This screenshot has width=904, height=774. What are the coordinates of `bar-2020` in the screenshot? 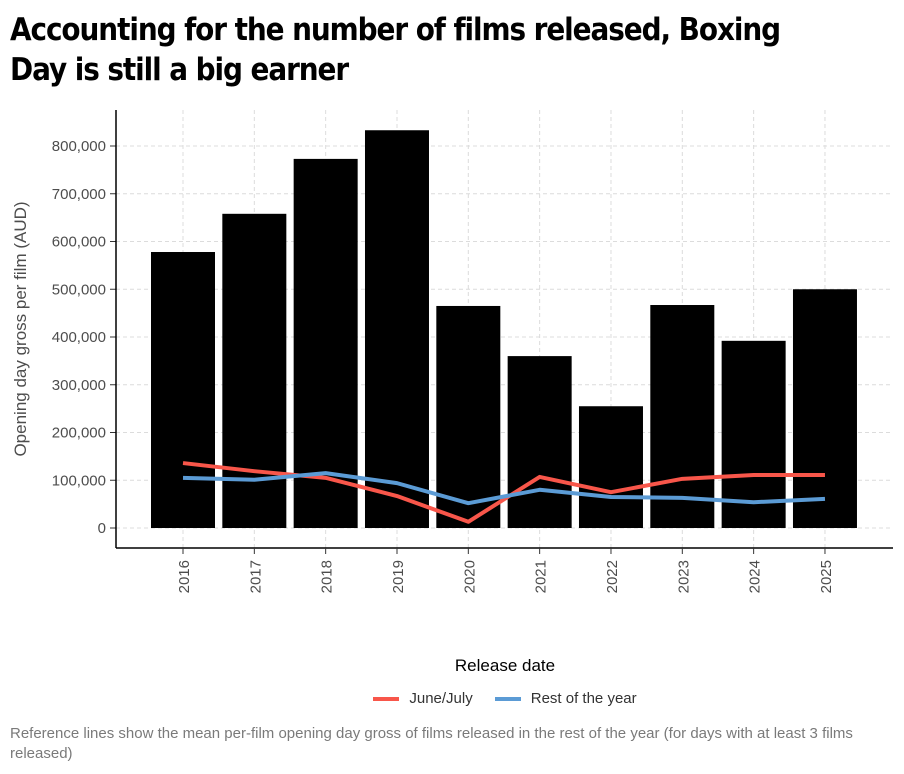 It's located at (468, 416).